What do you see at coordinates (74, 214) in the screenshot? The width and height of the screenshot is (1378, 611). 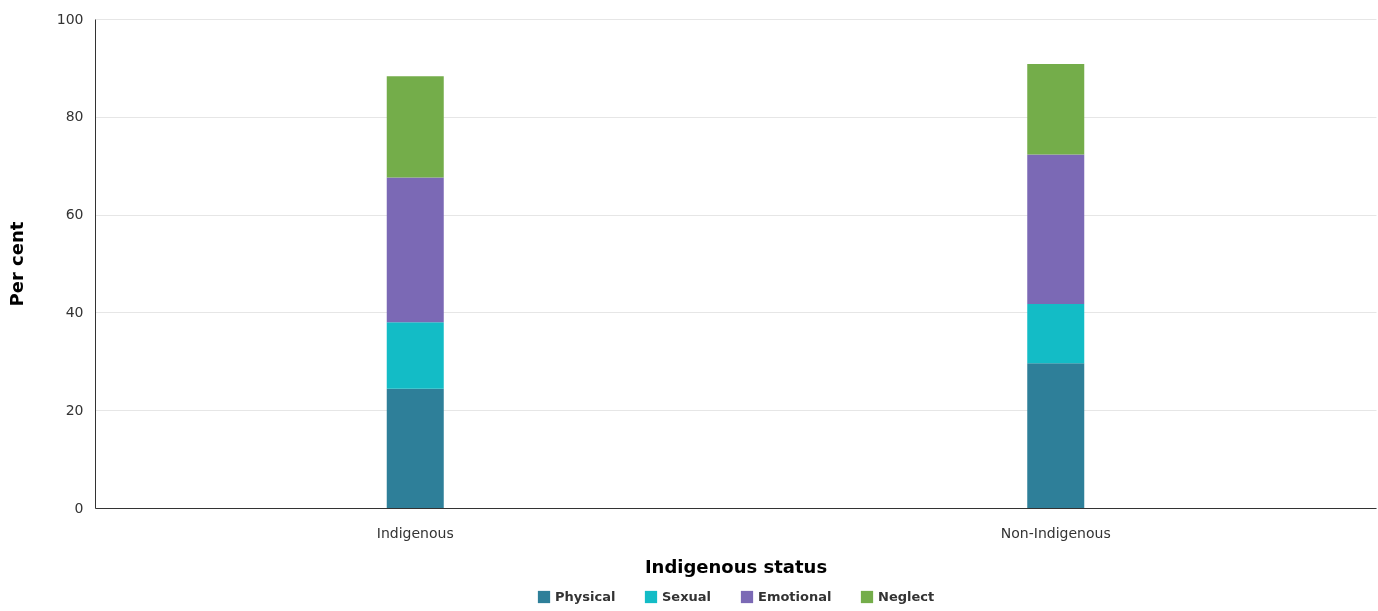 I see `y-tick-label: 60` at bounding box center [74, 214].